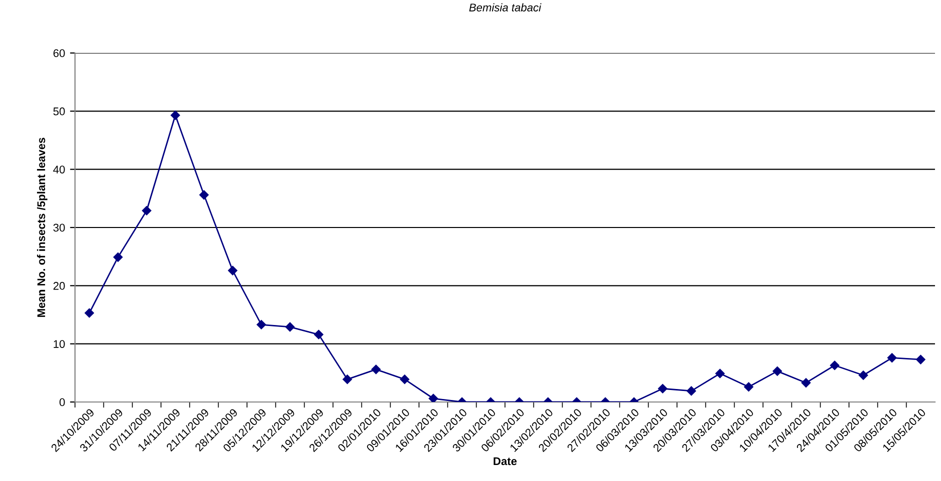 The height and width of the screenshot is (481, 941). I want to click on chart-title: Bemisia tabaci, so click(505, 7).